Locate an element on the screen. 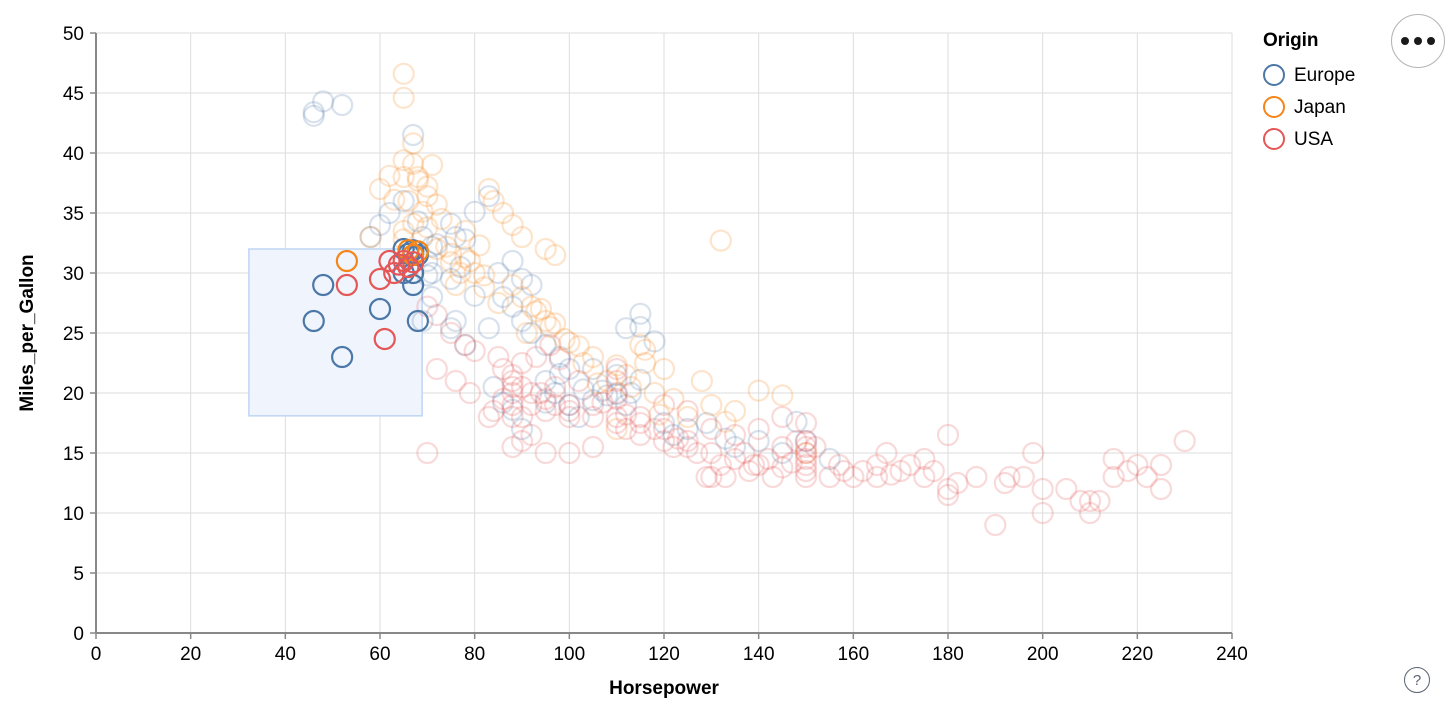 This screenshot has width=1454, height=712. legend-item-japan: Japan is located at coordinates (1343, 107).